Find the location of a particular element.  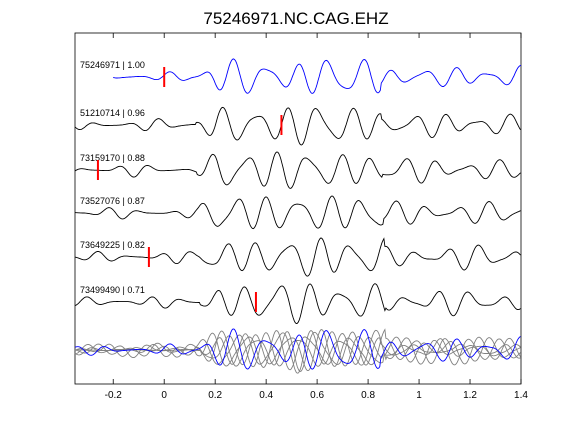

trace-label-2: 51210714 | 0.96 is located at coordinates (112, 113).